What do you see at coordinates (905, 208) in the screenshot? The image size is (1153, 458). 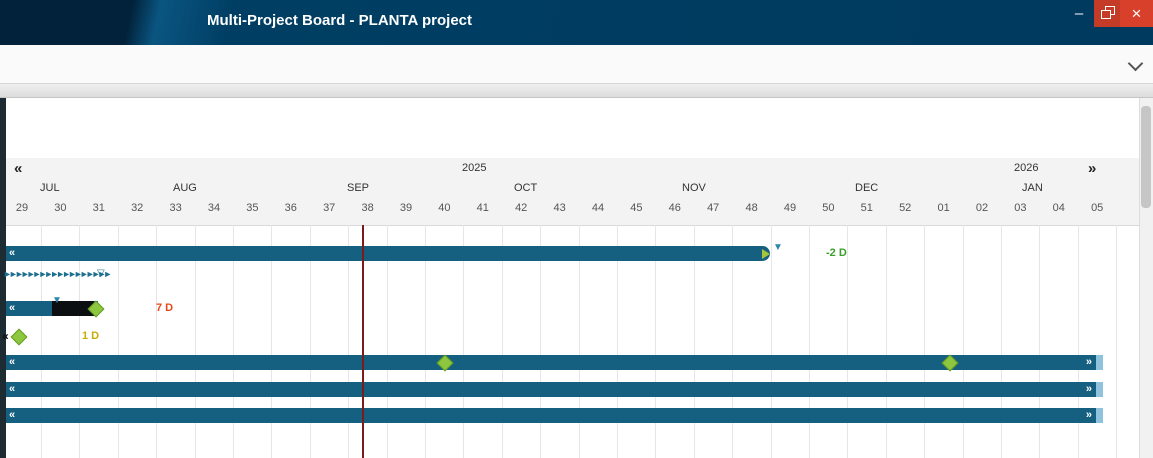 I see `week-label: 52` at bounding box center [905, 208].